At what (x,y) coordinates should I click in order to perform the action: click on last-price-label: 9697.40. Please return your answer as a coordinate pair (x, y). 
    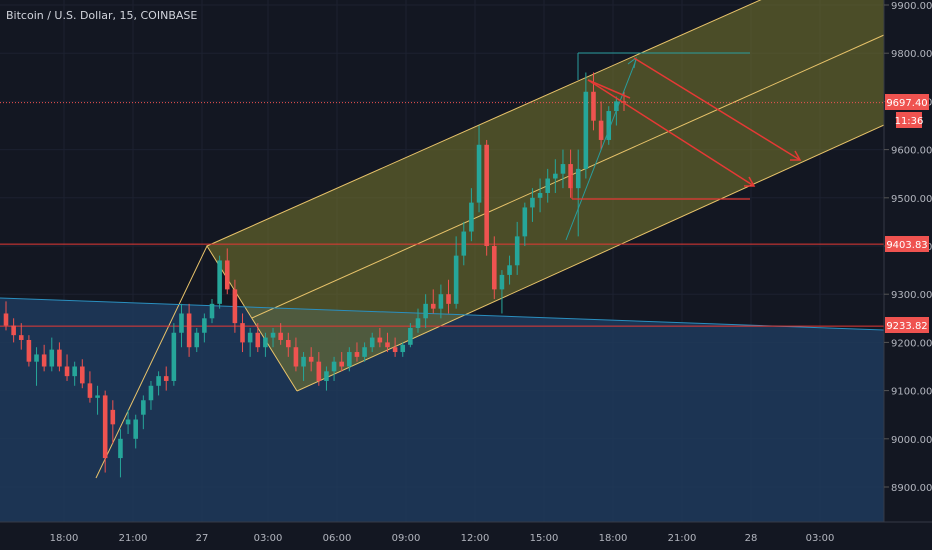
    Looking at the image, I should click on (906, 103).